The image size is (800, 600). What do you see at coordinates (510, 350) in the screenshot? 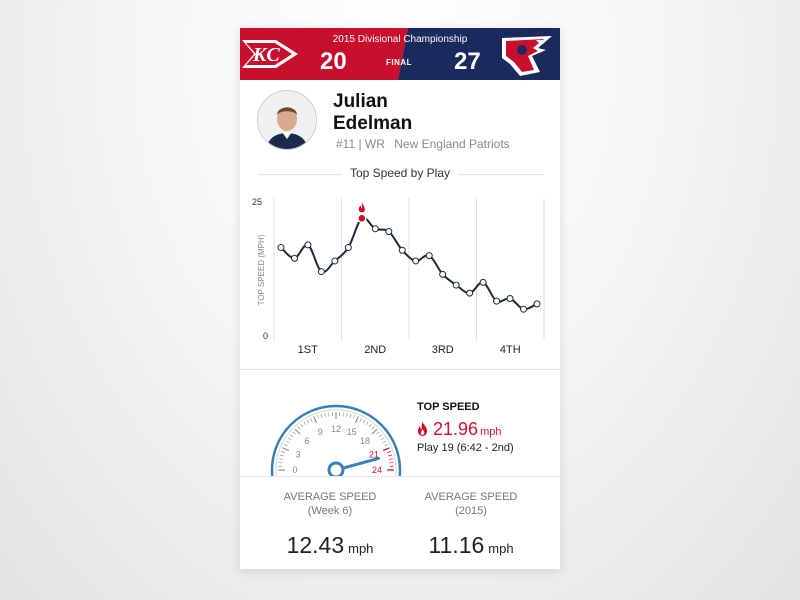
I see `quarter-label: 4TH` at bounding box center [510, 350].